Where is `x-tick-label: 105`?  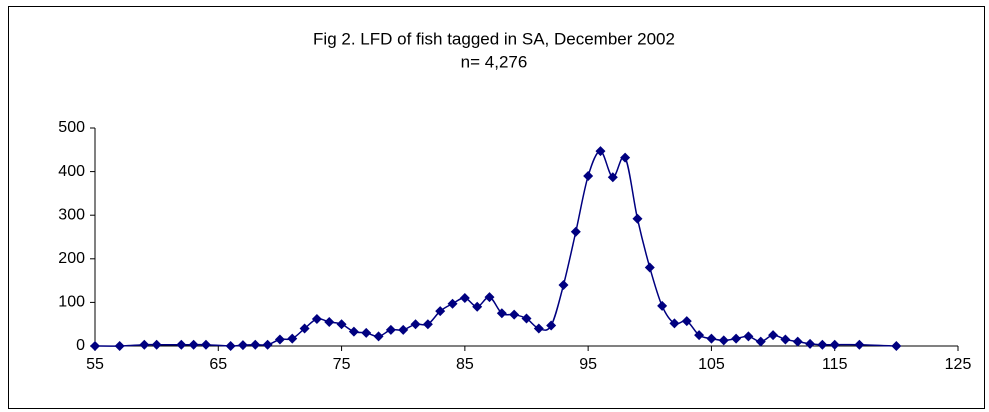
x-tick-label: 105 is located at coordinates (711, 364).